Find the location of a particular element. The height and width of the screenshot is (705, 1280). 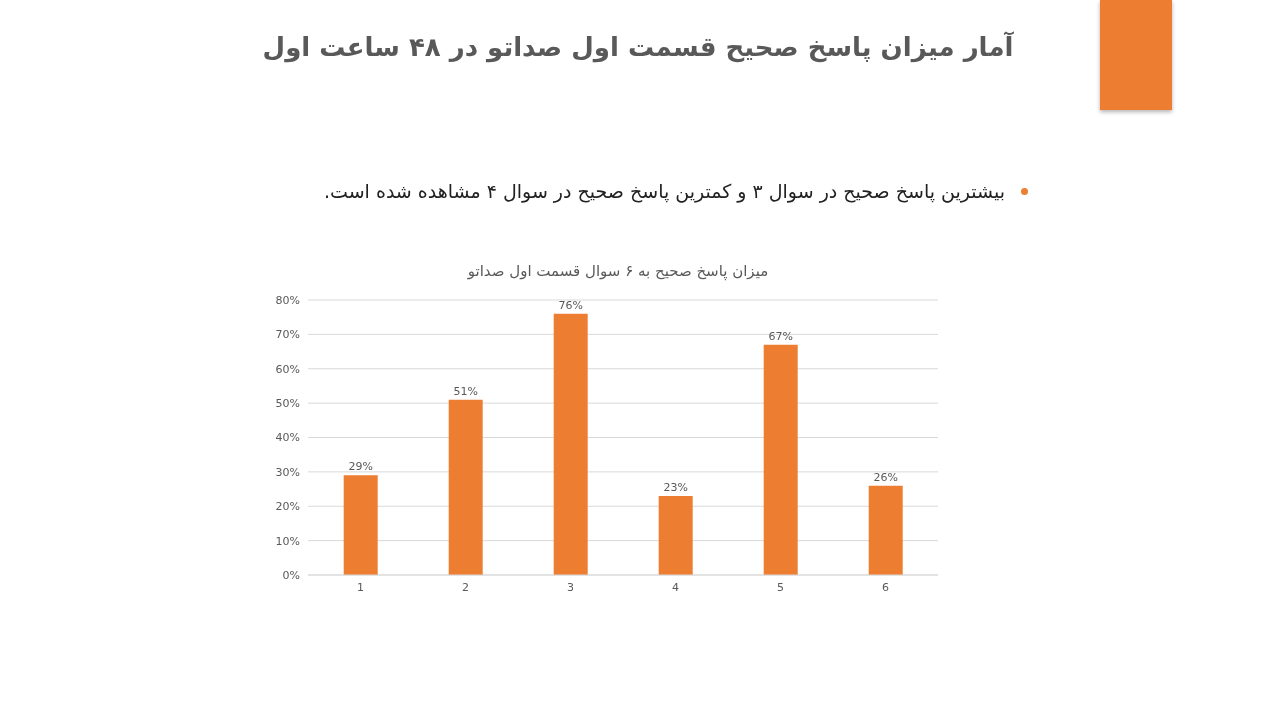

chart-title: میزان پاسخ صحیح به ۶ سوال قسمت اول صداتو is located at coordinates (618, 271).